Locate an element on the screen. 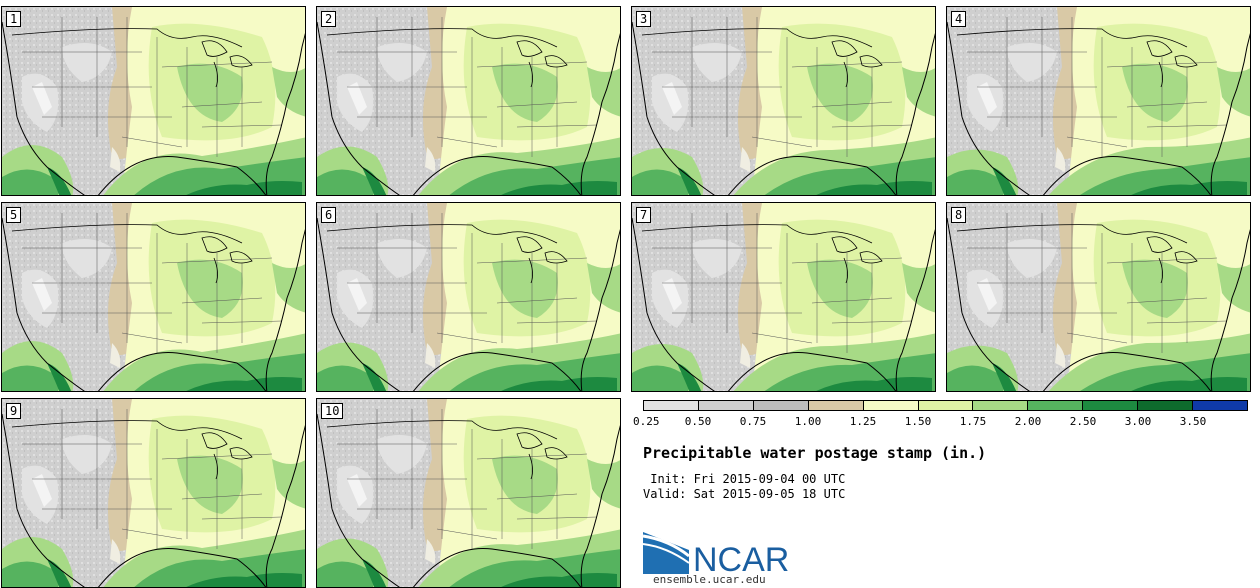  colorbar-tick-label: 0.75 is located at coordinates (753, 421).